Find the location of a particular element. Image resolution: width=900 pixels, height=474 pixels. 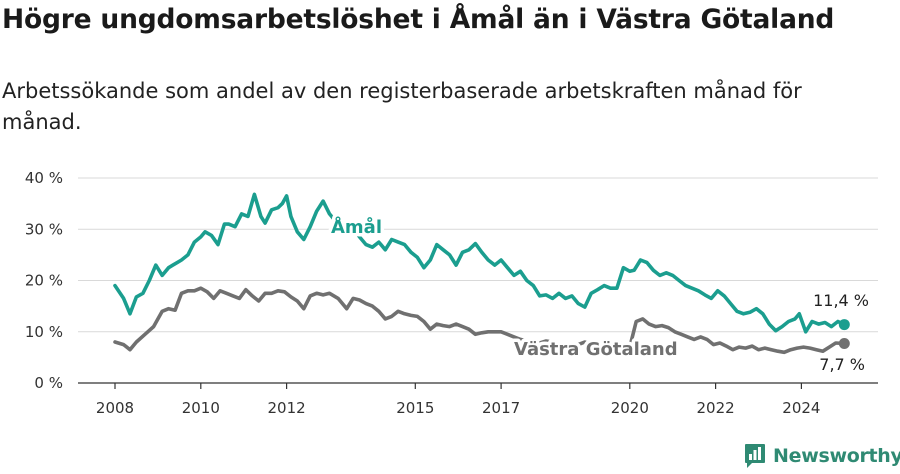

x-tick-label: 2010 is located at coordinates (201, 408).